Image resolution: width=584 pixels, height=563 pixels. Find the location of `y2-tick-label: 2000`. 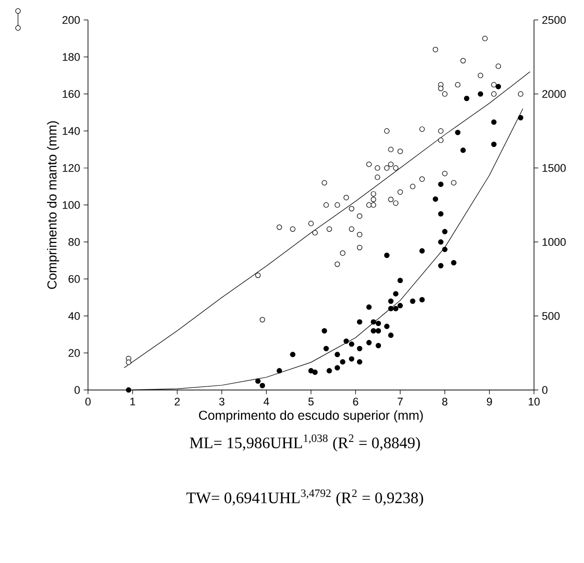

y2-tick-label: 2000 is located at coordinates (554, 94).